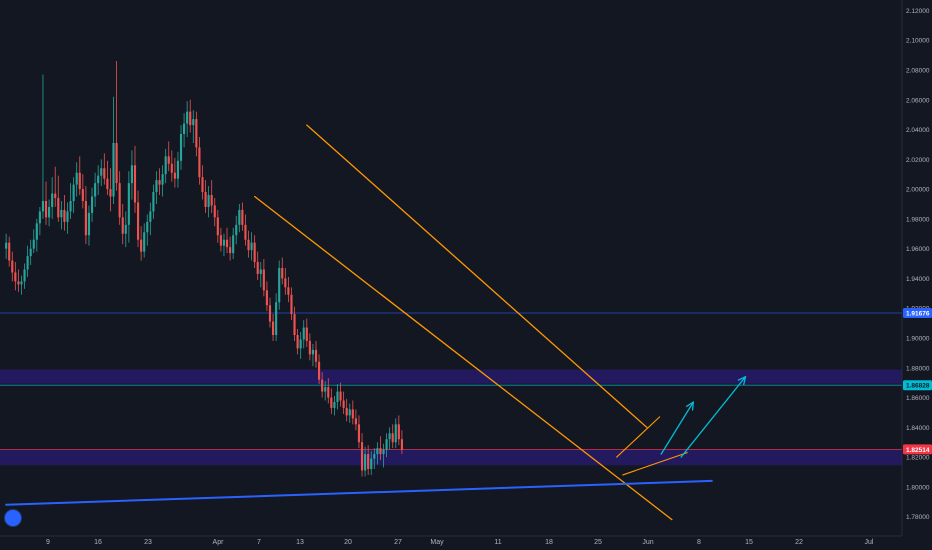 The width and height of the screenshot is (932, 550). Describe the element at coordinates (398, 542) in the screenshot. I see `time-tick-label: 27` at that location.